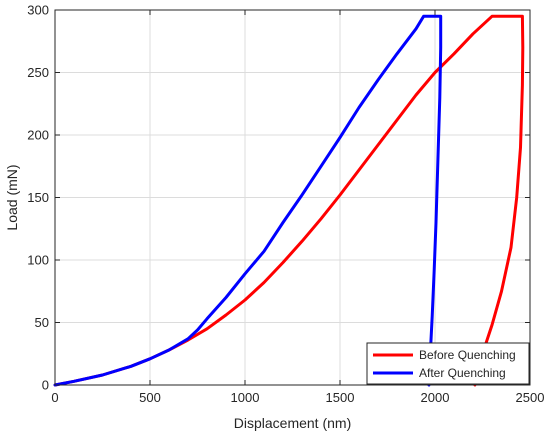 Image resolution: width=550 pixels, height=440 pixels. I want to click on y-tick-label: 50, so click(42, 322).